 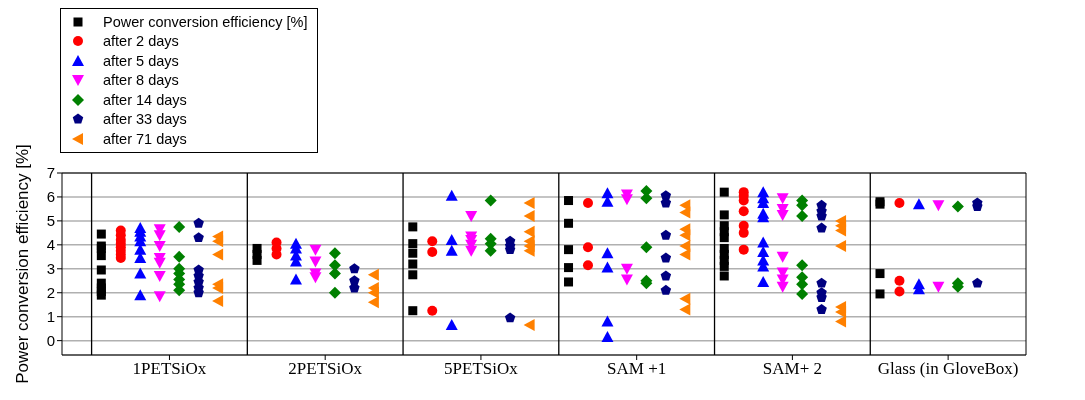 I want to click on legend-label: after 33 days, so click(x=145, y=119).